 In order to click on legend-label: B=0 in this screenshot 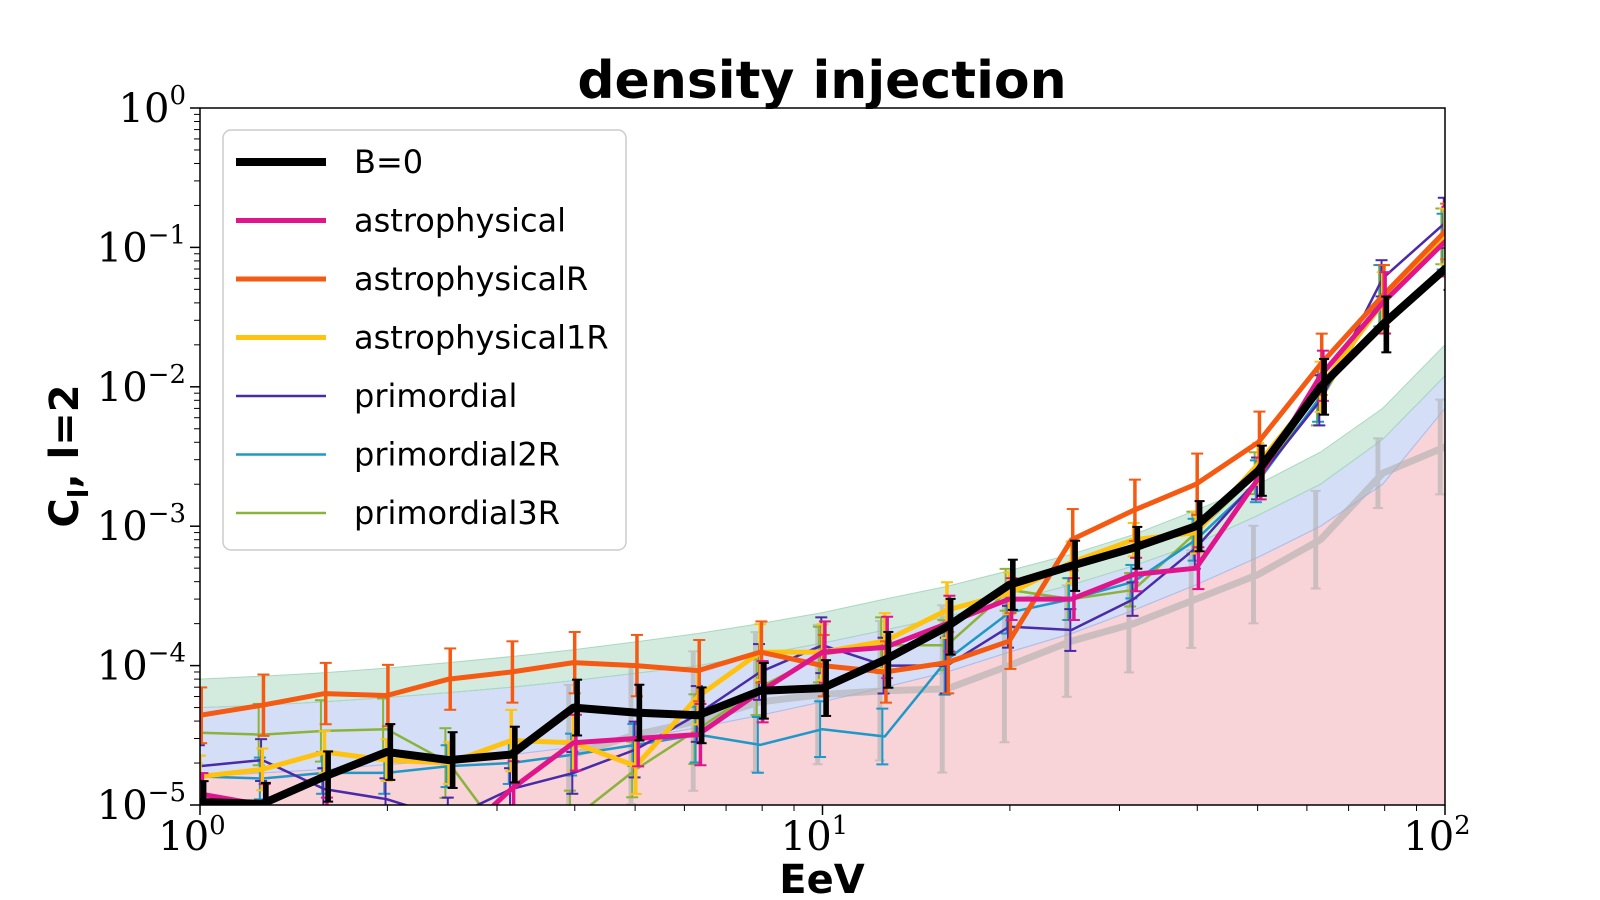, I will do `click(388, 162)`.